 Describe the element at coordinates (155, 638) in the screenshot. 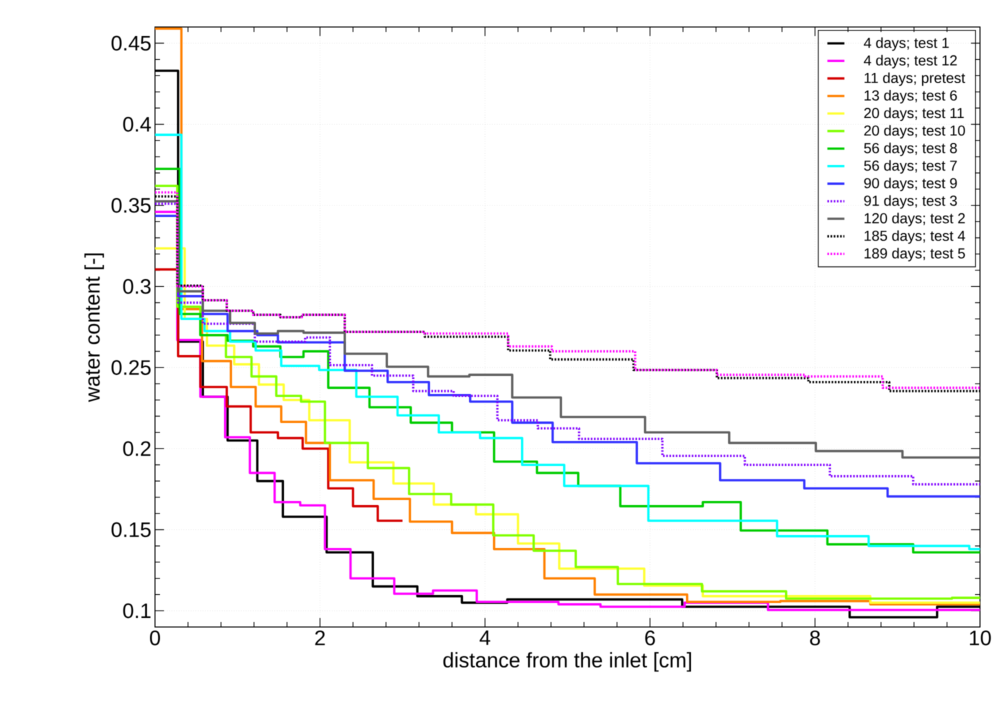

I see `x-tick-label: 0` at that location.